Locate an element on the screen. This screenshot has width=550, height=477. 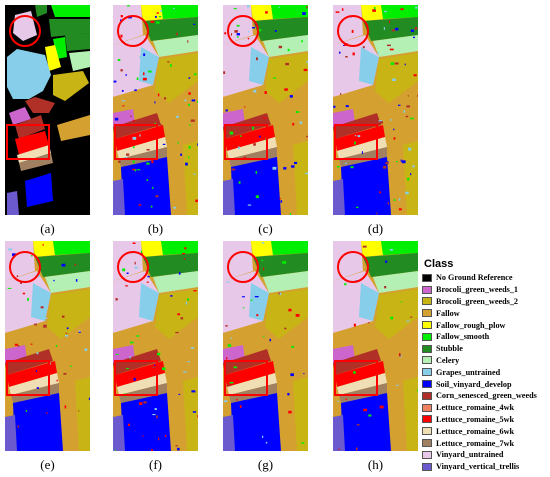
highlight-rect-d is located at coordinates (356, 142).